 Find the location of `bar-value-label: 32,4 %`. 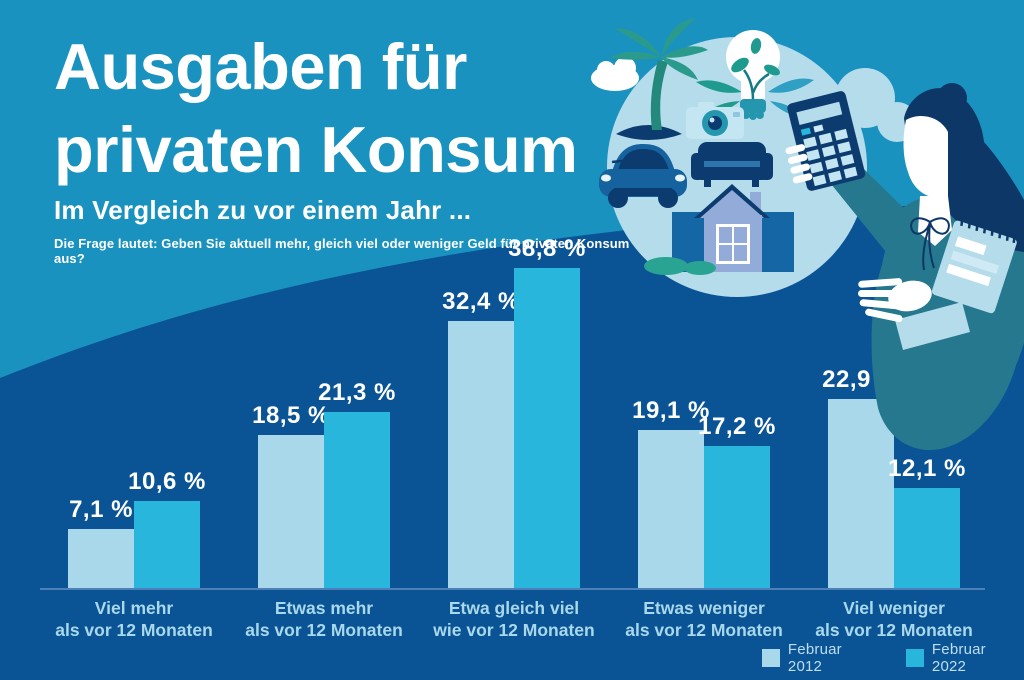

bar-value-label: 32,4 % is located at coordinates (481, 301).